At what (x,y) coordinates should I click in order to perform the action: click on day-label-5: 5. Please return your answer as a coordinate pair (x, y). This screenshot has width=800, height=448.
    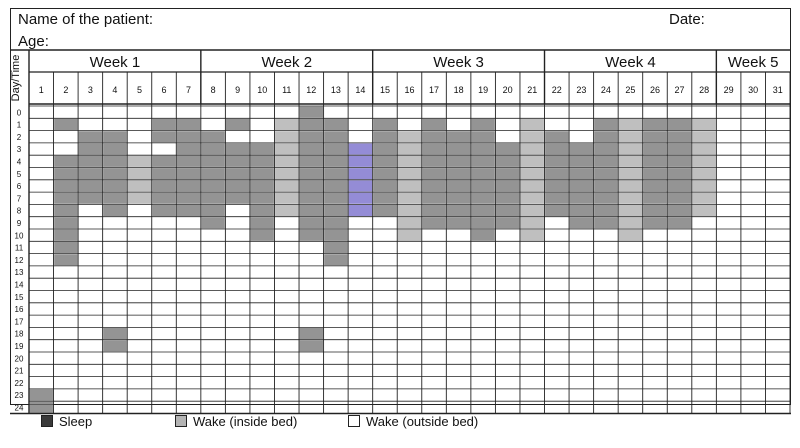
    Looking at the image, I should click on (139, 90).